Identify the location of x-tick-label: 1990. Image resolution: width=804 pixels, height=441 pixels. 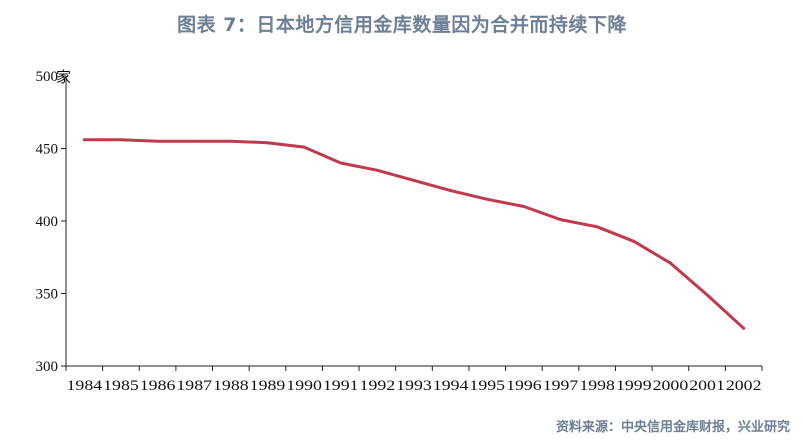
(304, 386).